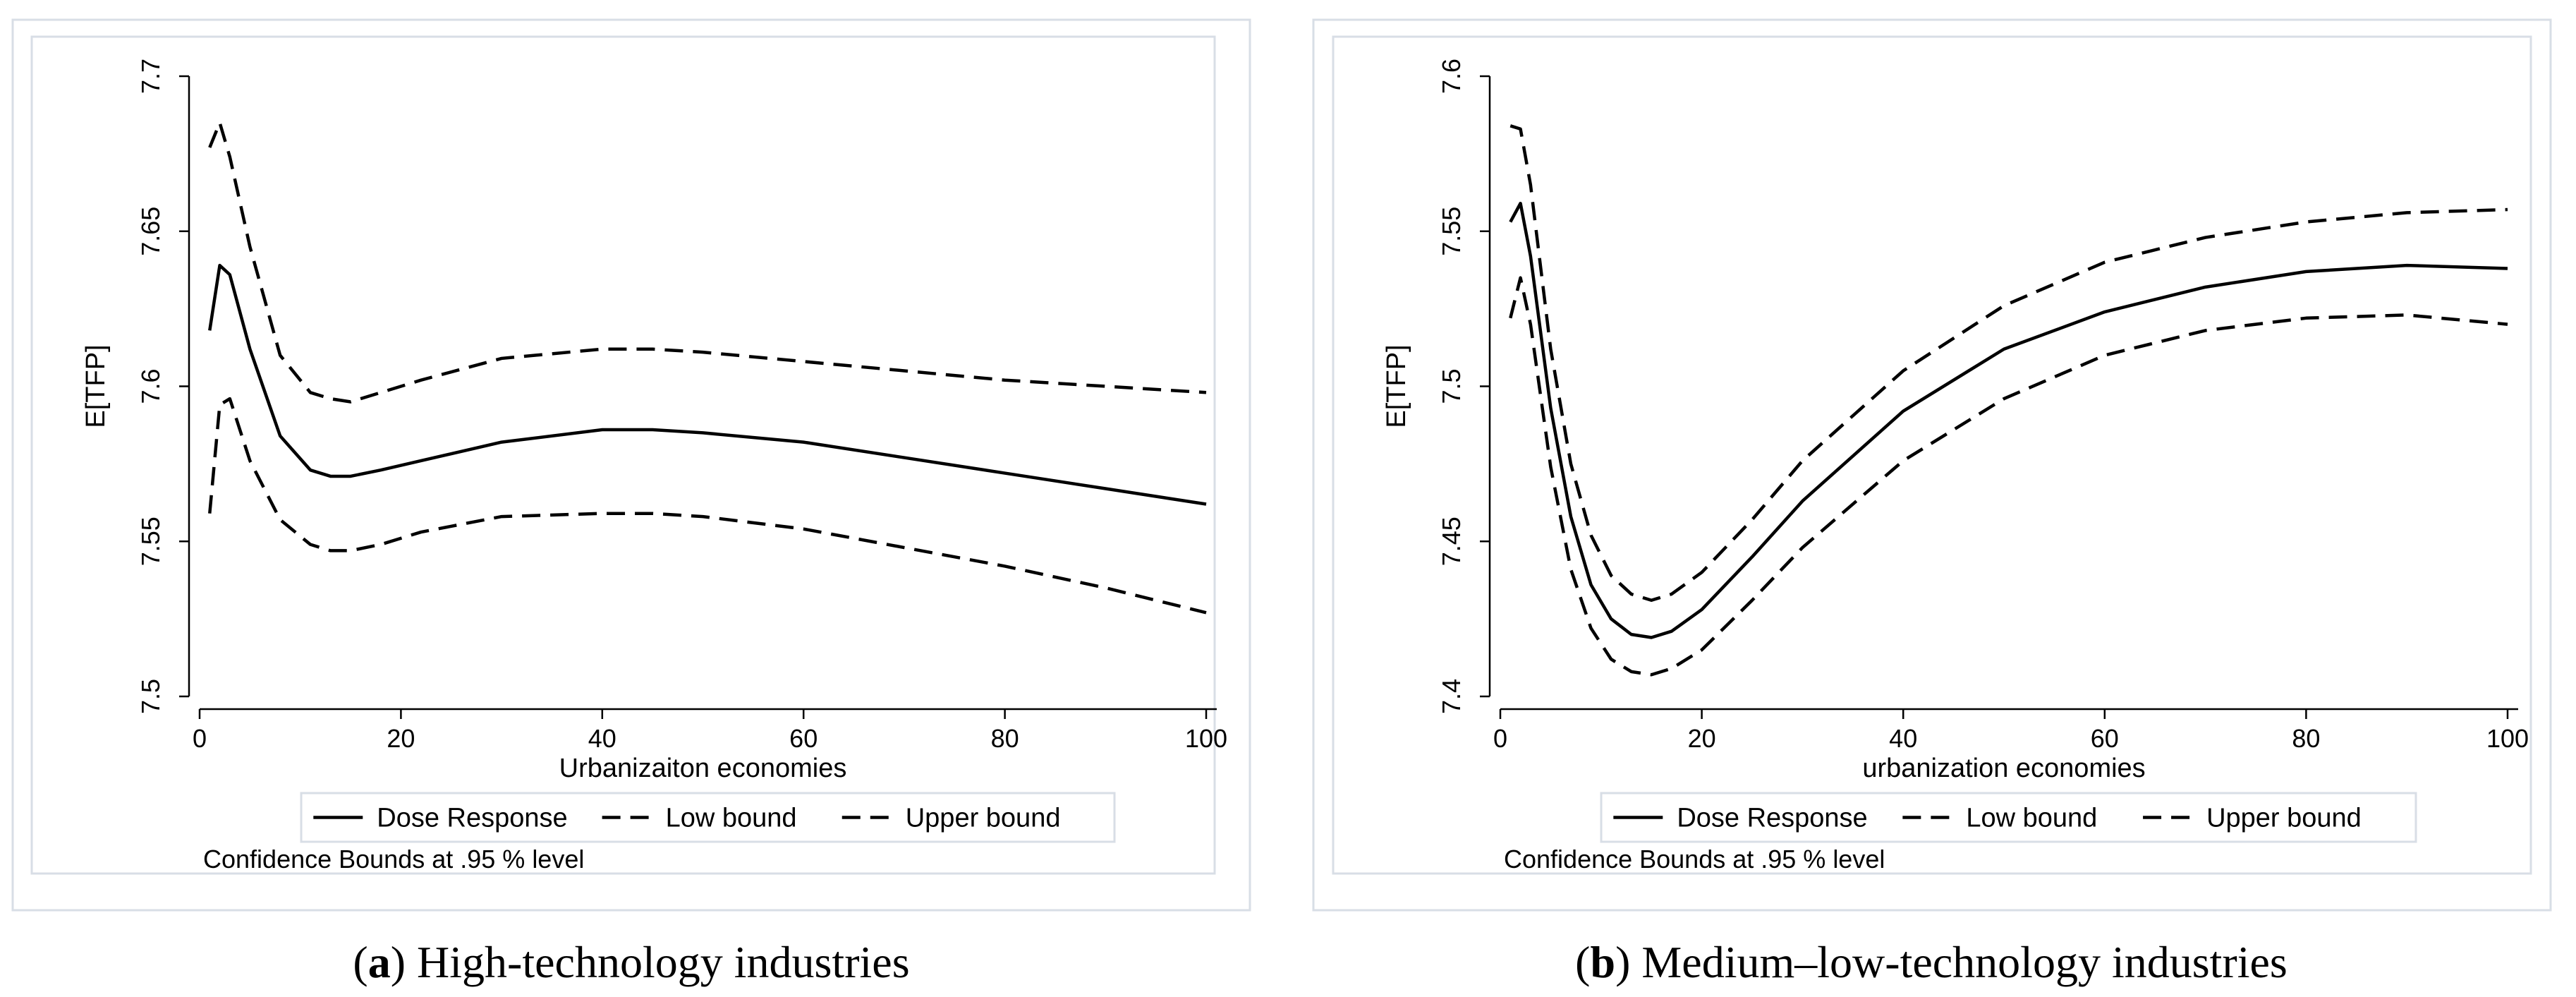 This screenshot has height=997, width=2576. I want to click on x-axis-title: urbanization economies, so click(2004, 769).